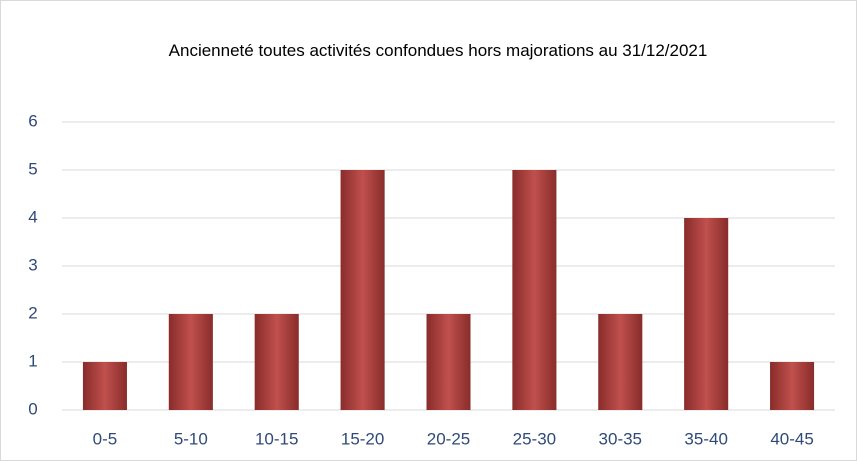 The height and width of the screenshot is (461, 857). Describe the element at coordinates (105, 438) in the screenshot. I see `x-tick-label: 0-5` at that location.